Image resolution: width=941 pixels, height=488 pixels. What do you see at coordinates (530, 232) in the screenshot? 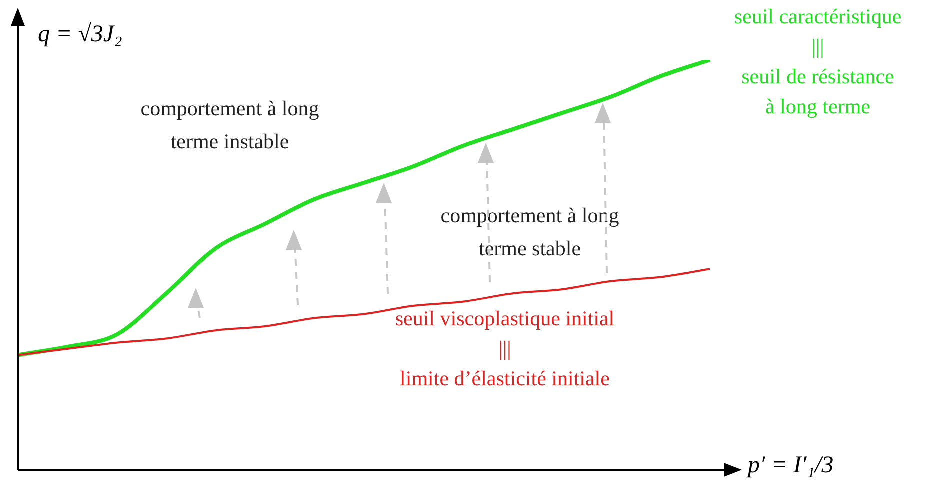
I see `annotation: comportement à long terme stable` at bounding box center [530, 232].